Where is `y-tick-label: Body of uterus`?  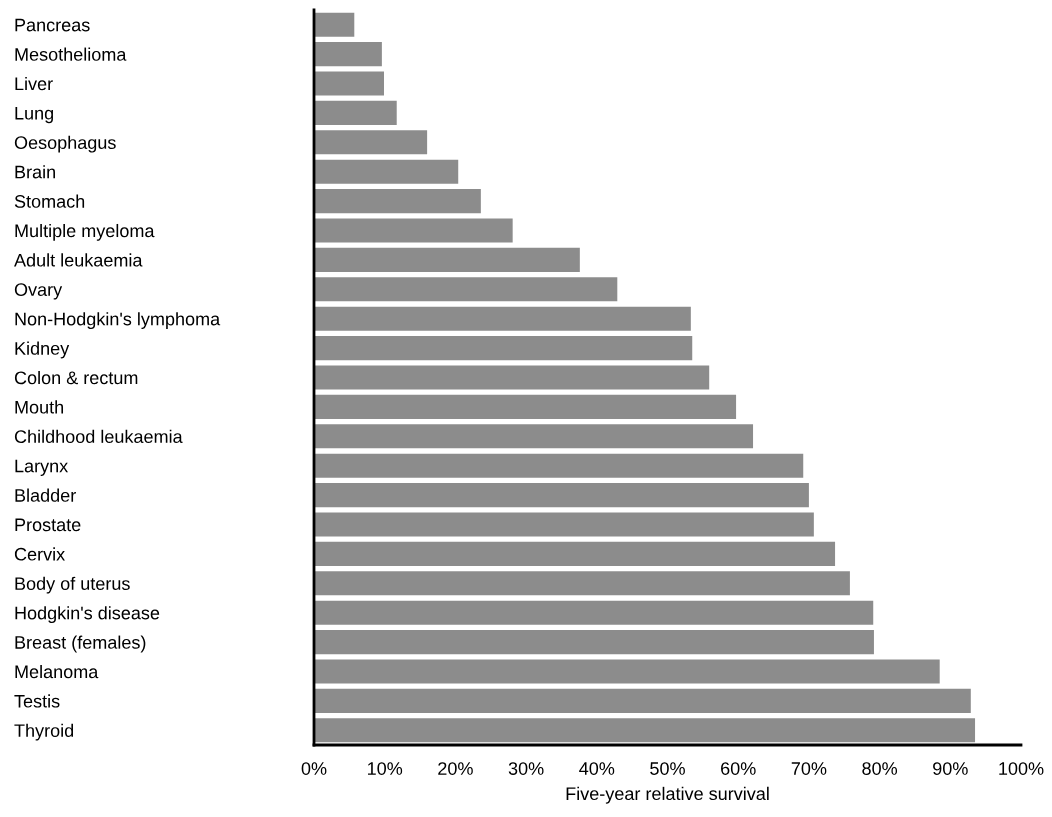
y-tick-label: Body of uterus is located at coordinates (72, 585).